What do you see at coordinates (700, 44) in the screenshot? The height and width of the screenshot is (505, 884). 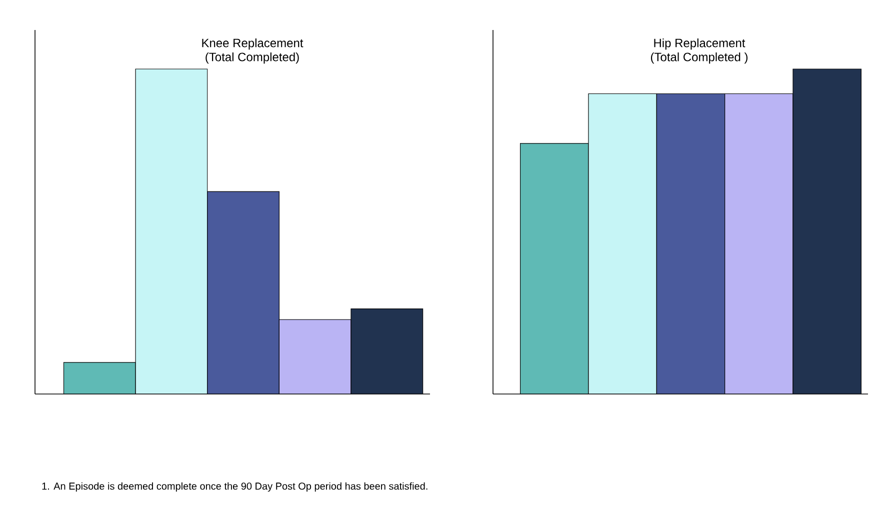 I see `chart-title: Hip Replacement` at bounding box center [700, 44].